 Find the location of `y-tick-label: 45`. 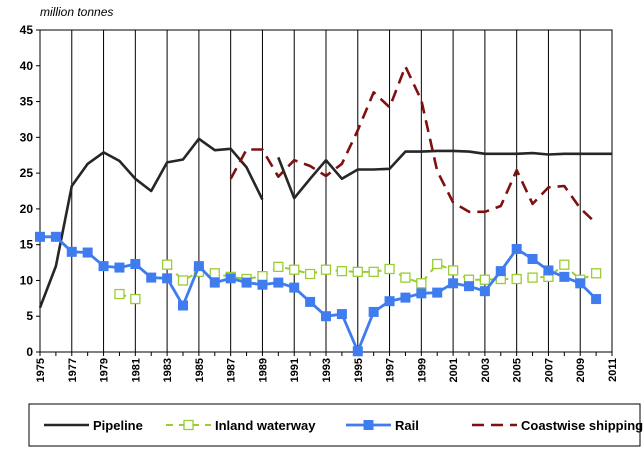

y-tick-label: 45 is located at coordinates (27, 30).